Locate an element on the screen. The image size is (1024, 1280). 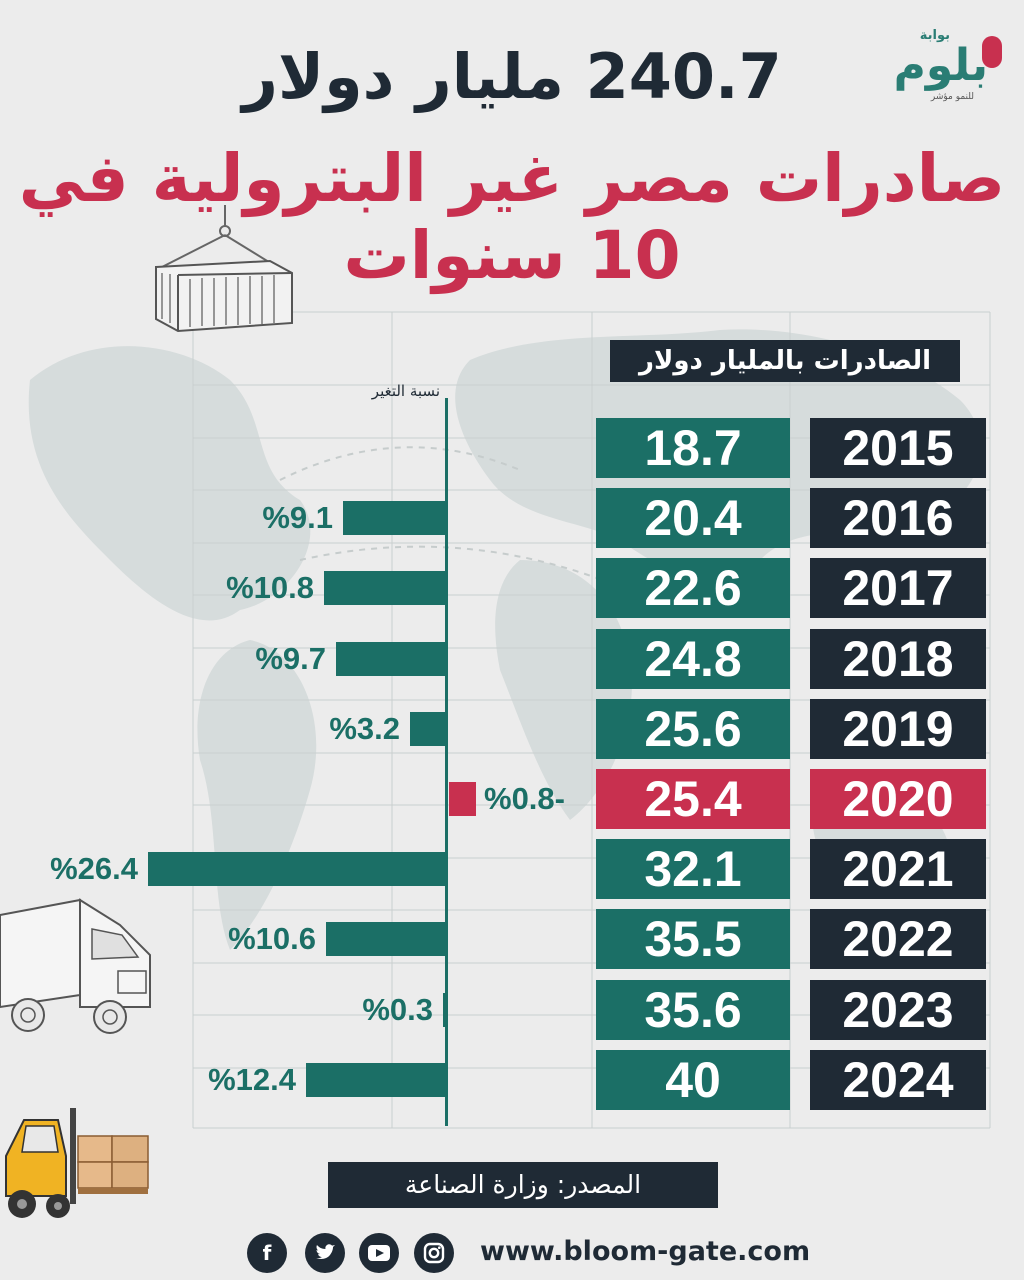
value-cell: 25.6 is located at coordinates (693, 729).